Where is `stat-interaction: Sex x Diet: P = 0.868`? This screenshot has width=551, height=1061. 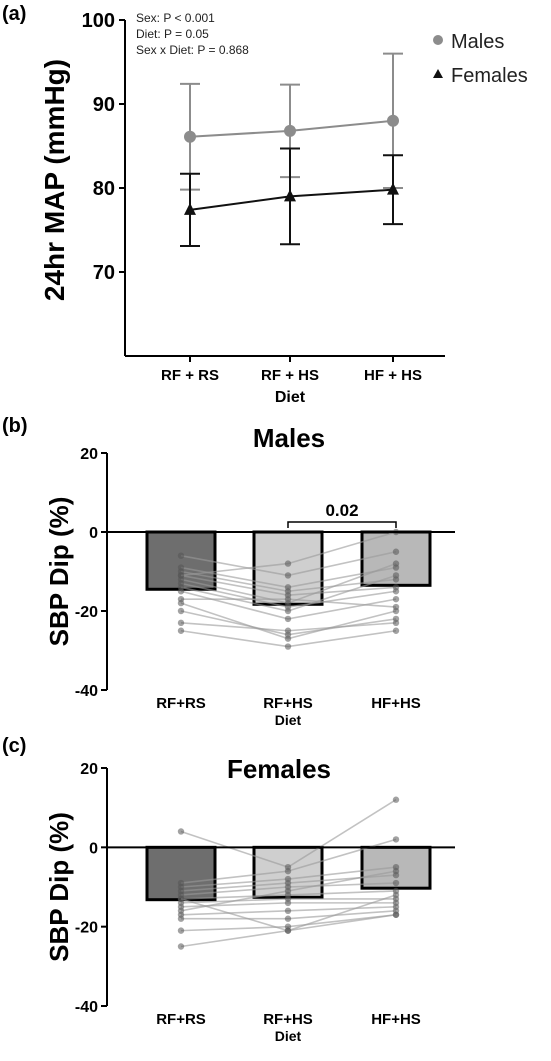
stat-interaction: Sex x Diet: P = 0.868 is located at coordinates (192, 50).